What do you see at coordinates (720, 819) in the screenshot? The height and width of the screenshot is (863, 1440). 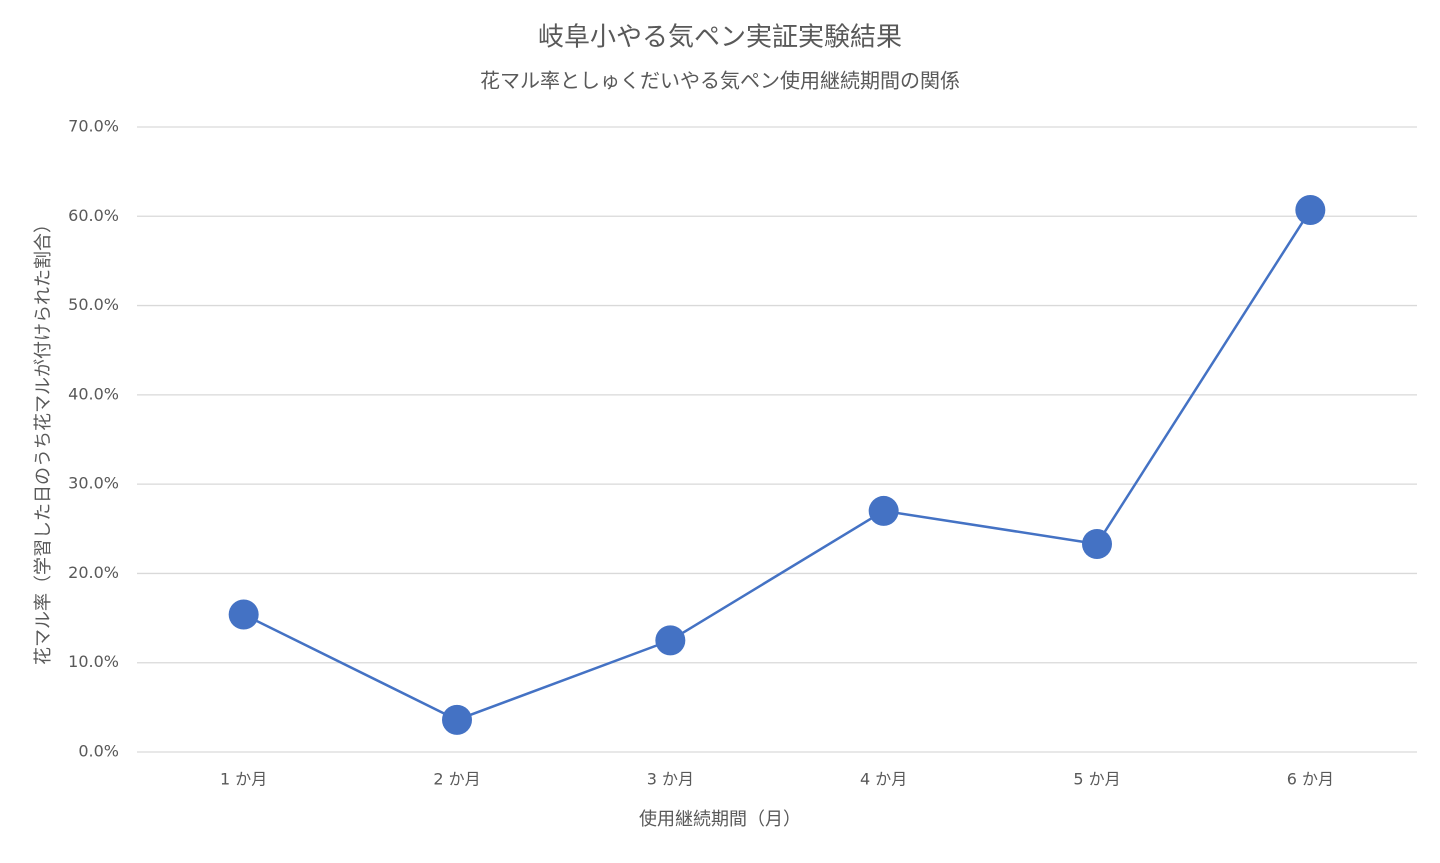 I see `x-axis-label: 使用継続期間（月）` at bounding box center [720, 819].